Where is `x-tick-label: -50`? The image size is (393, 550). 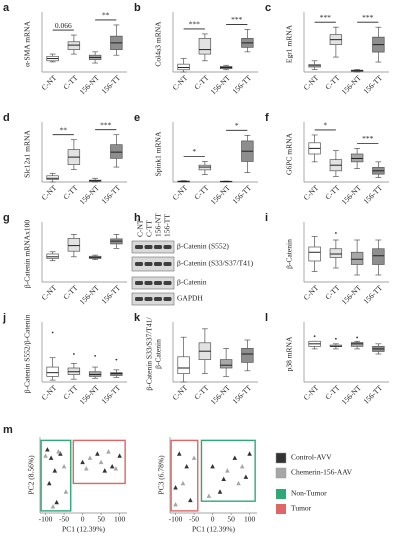 x-tick-label: -50 is located at coordinates (64, 519).